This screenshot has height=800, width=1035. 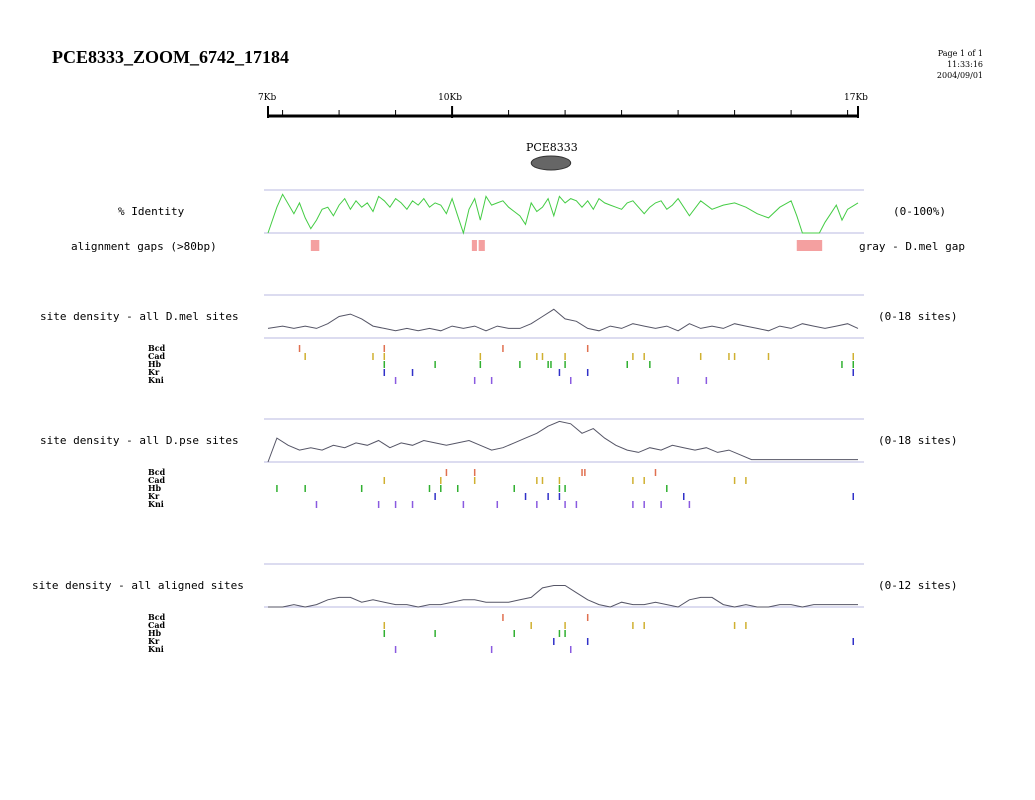 I want to click on panel-dpse-label: site density - all D.pse sites, so click(x=139, y=440).